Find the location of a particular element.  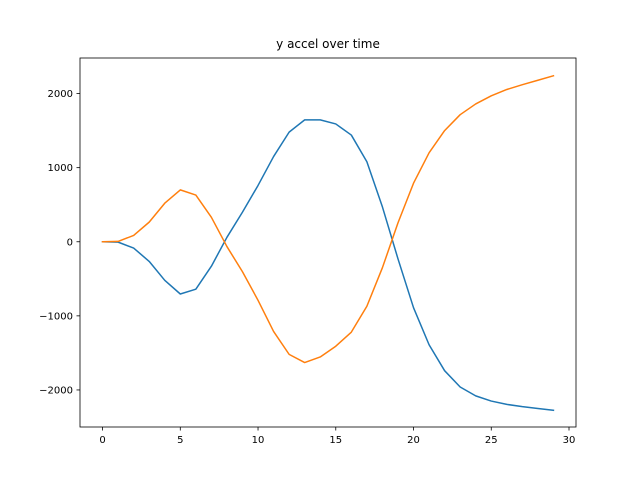

chart-title: y accel over time is located at coordinates (328, 44).